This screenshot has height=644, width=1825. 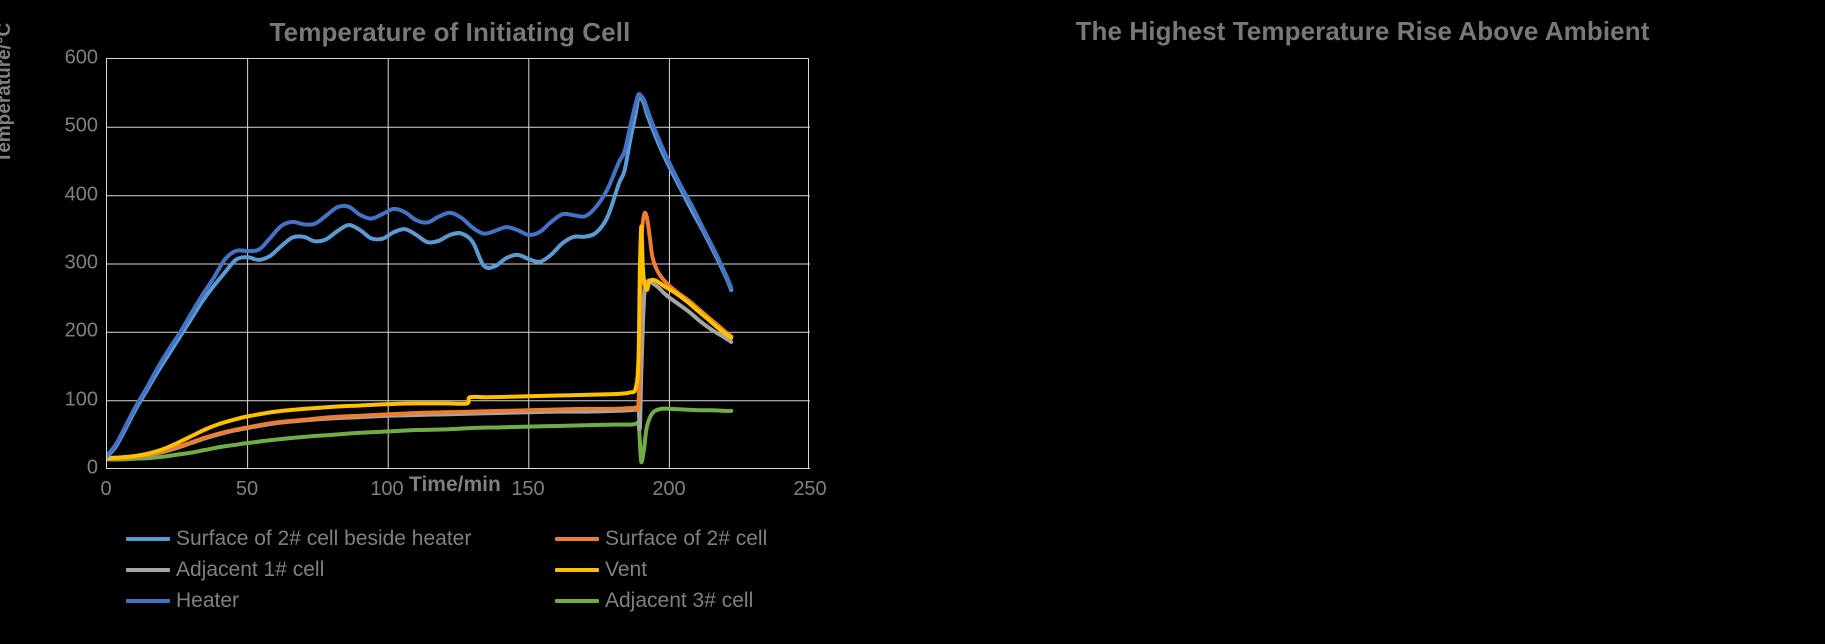 What do you see at coordinates (81, 194) in the screenshot?
I see `y-tick-label: 400` at bounding box center [81, 194].